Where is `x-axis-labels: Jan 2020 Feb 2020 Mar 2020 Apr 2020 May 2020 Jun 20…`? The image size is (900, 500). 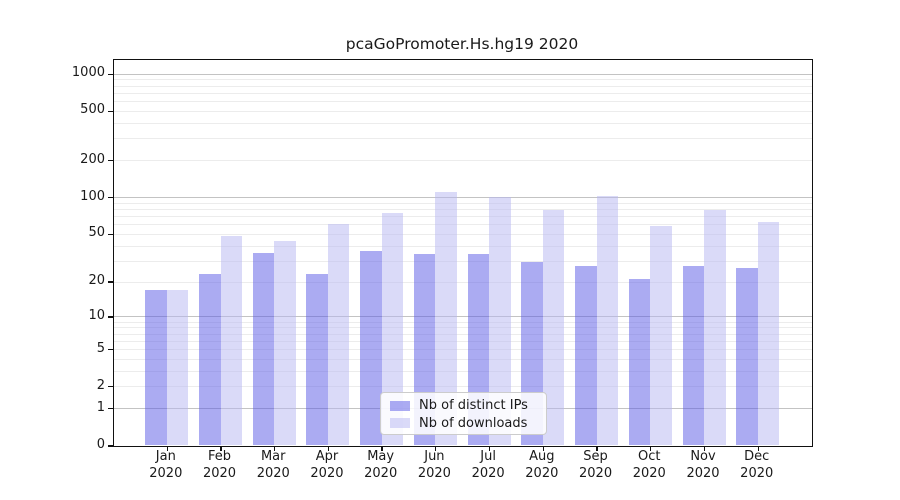 x-axis-labels: Jan 2020 Feb 2020 Mar 2020 Apr 2020 May 2020 Jun 20… is located at coordinates (462, 469).